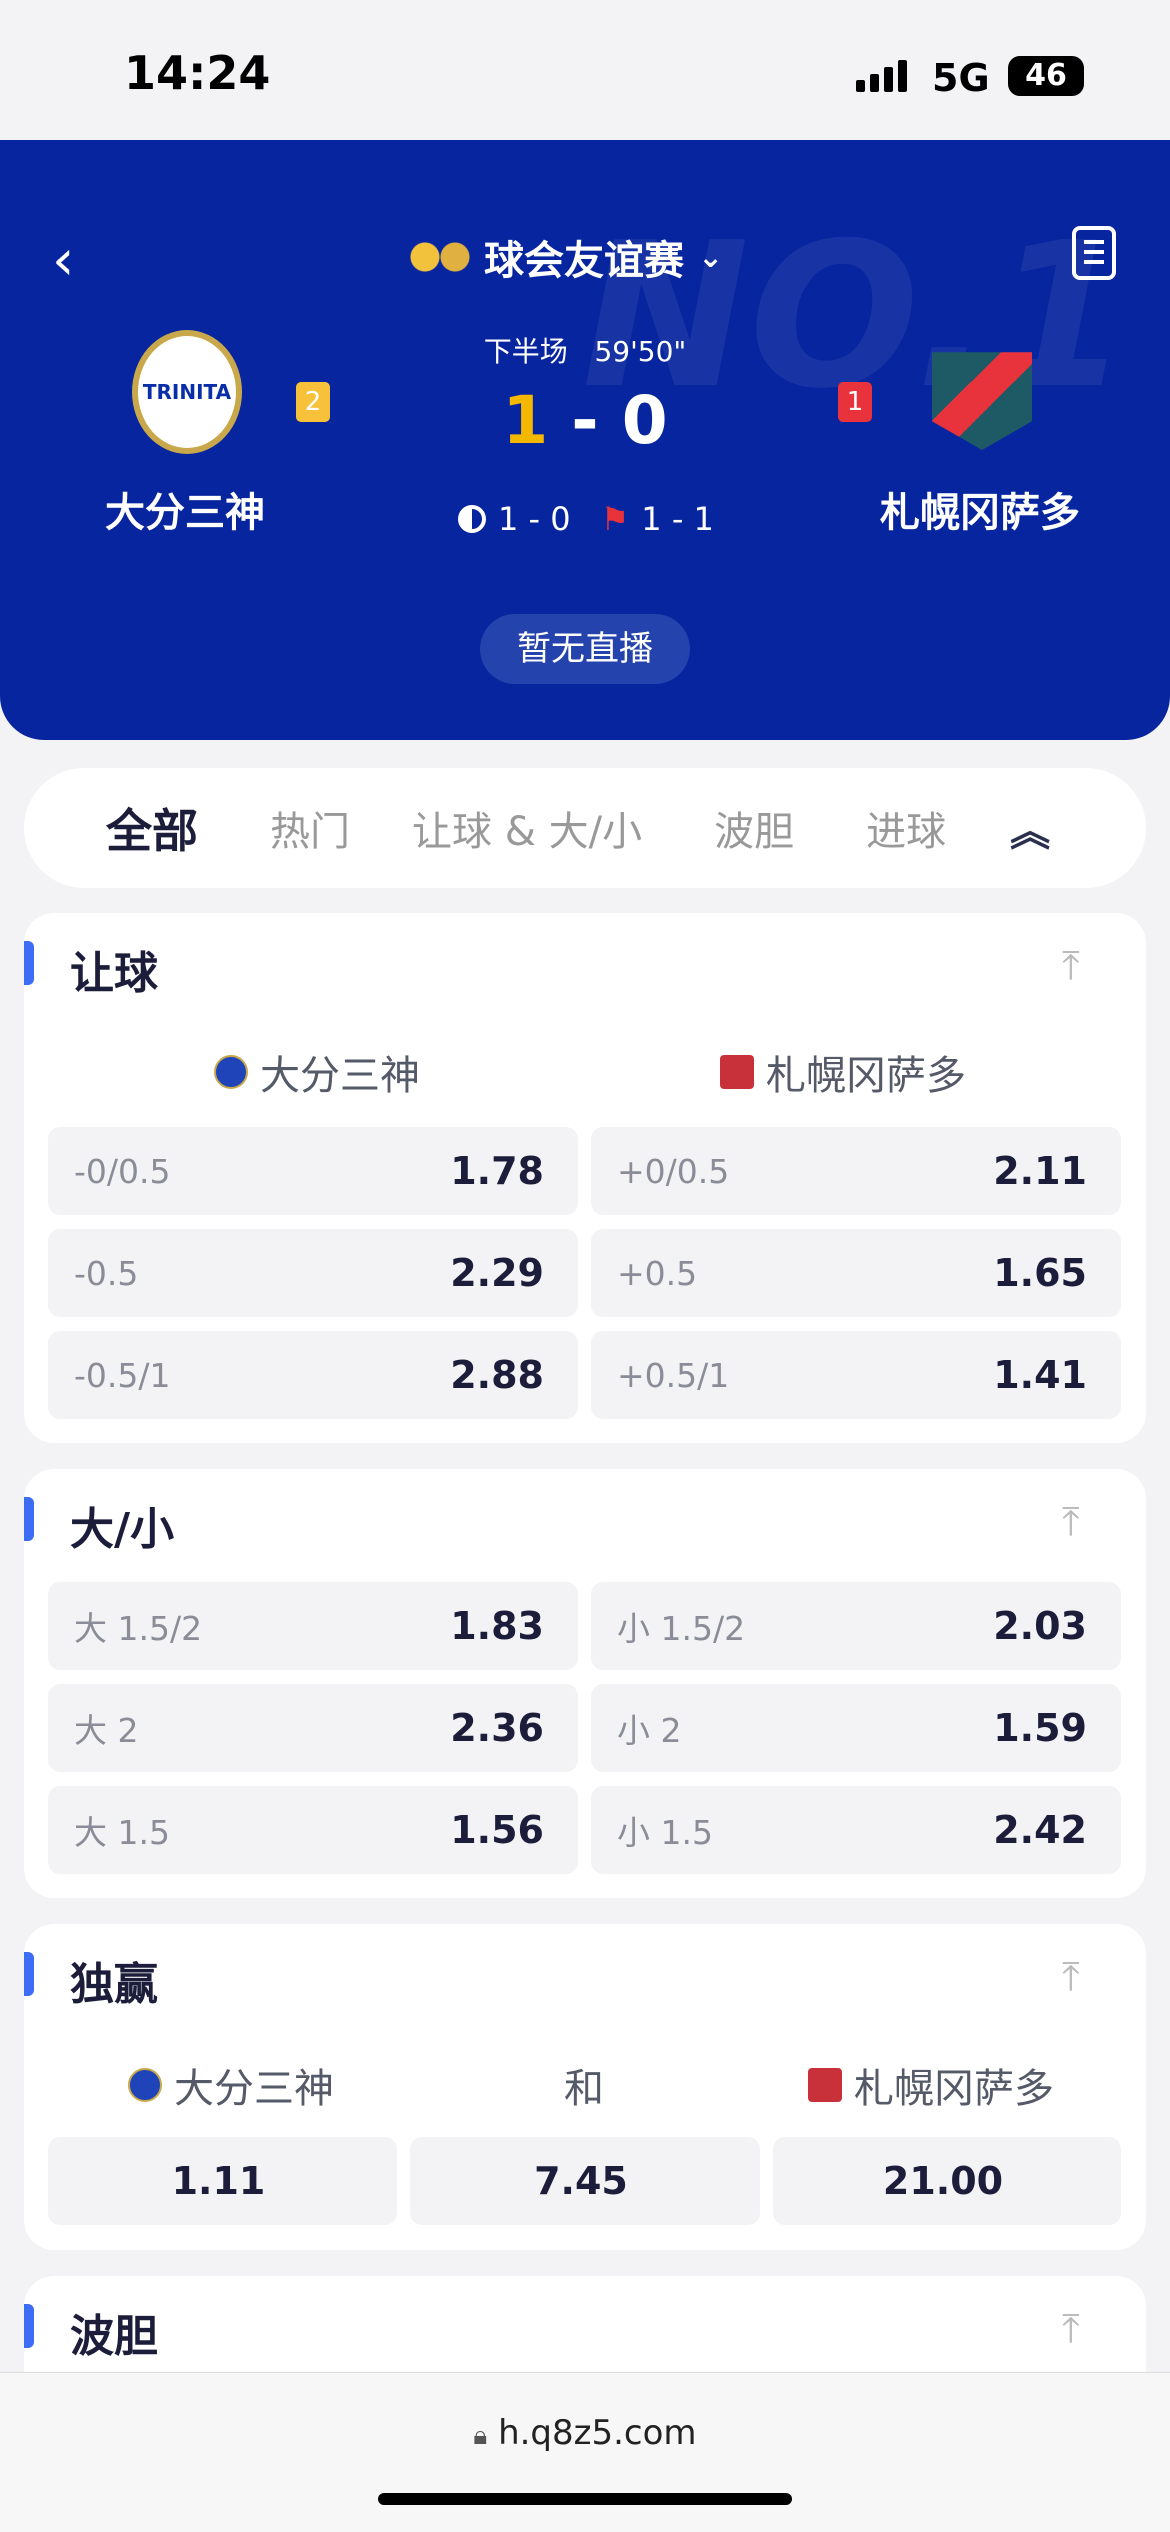 This screenshot has width=1170, height=2532. What do you see at coordinates (313, 1626) in the screenshot?
I see `odds-cell: 大 1.5/2 1.83` at bounding box center [313, 1626].